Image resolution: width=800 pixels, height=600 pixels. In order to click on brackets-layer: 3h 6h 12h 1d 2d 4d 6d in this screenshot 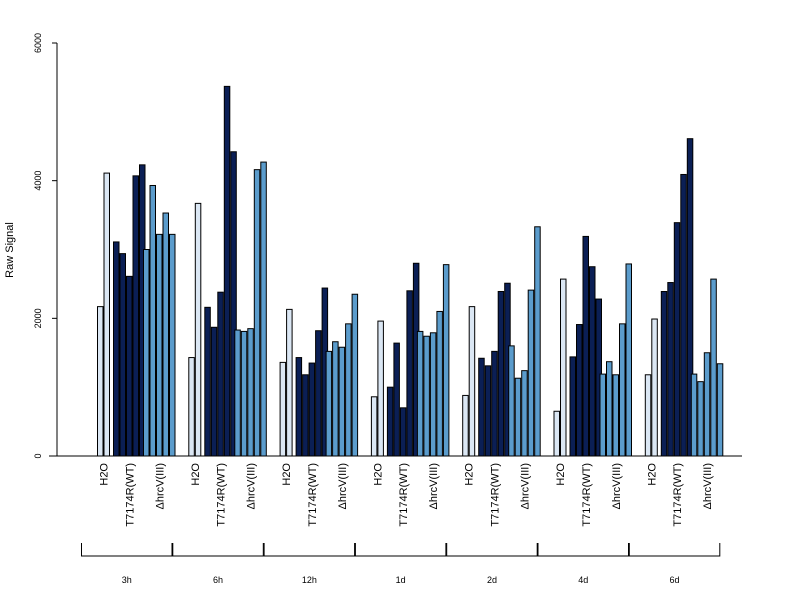, I will do `click(401, 564)`.